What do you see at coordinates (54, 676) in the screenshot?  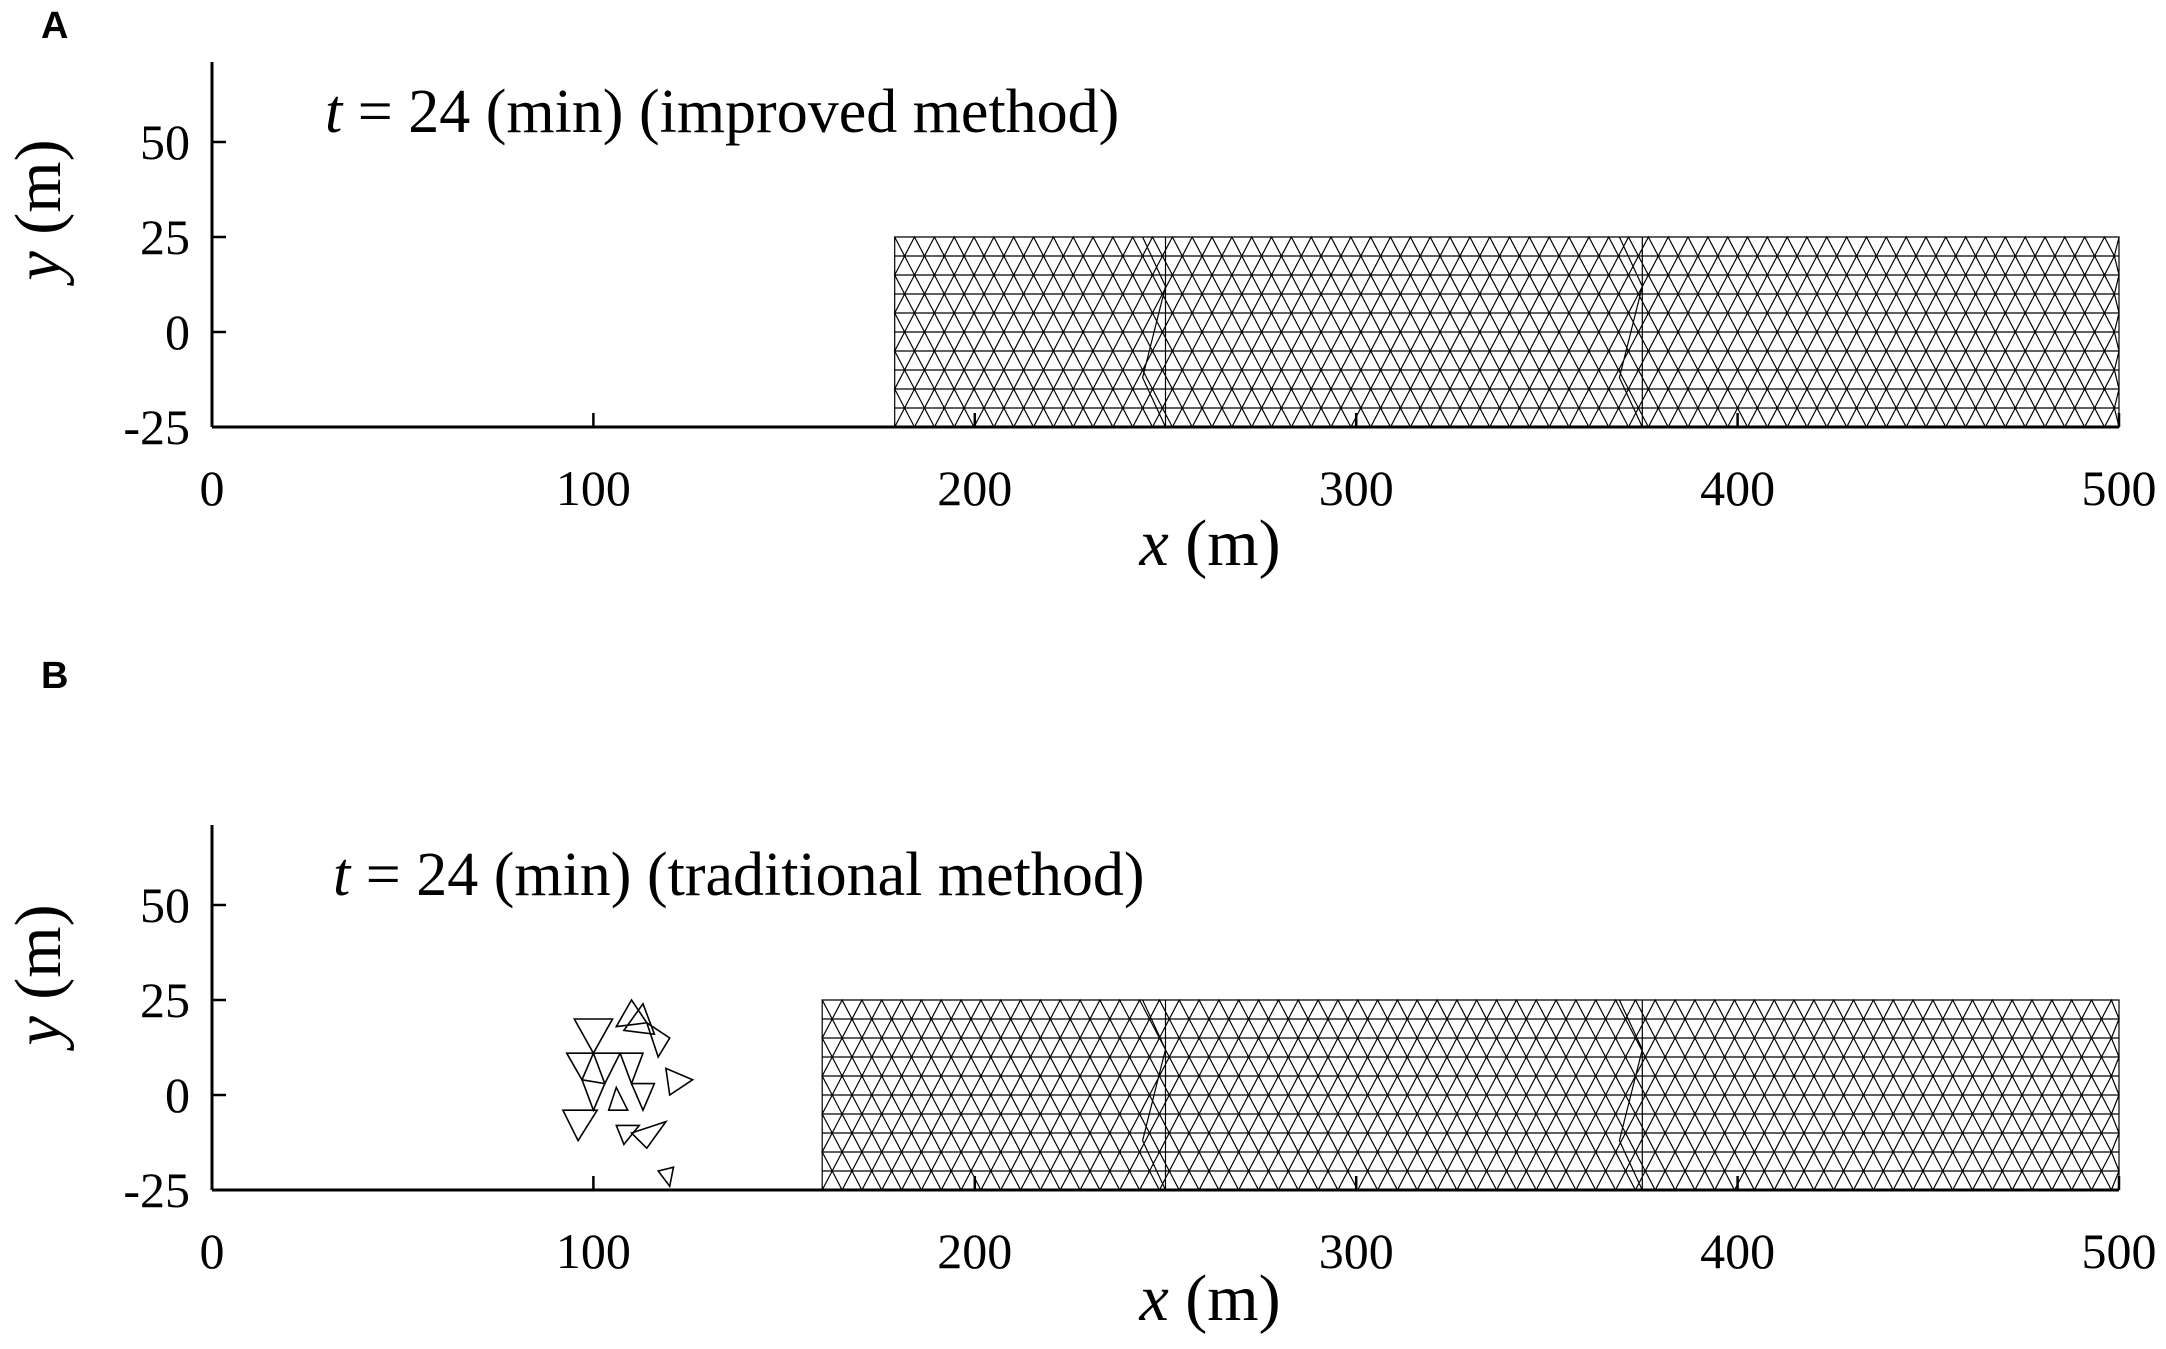 I see `panel-label: B` at bounding box center [54, 676].